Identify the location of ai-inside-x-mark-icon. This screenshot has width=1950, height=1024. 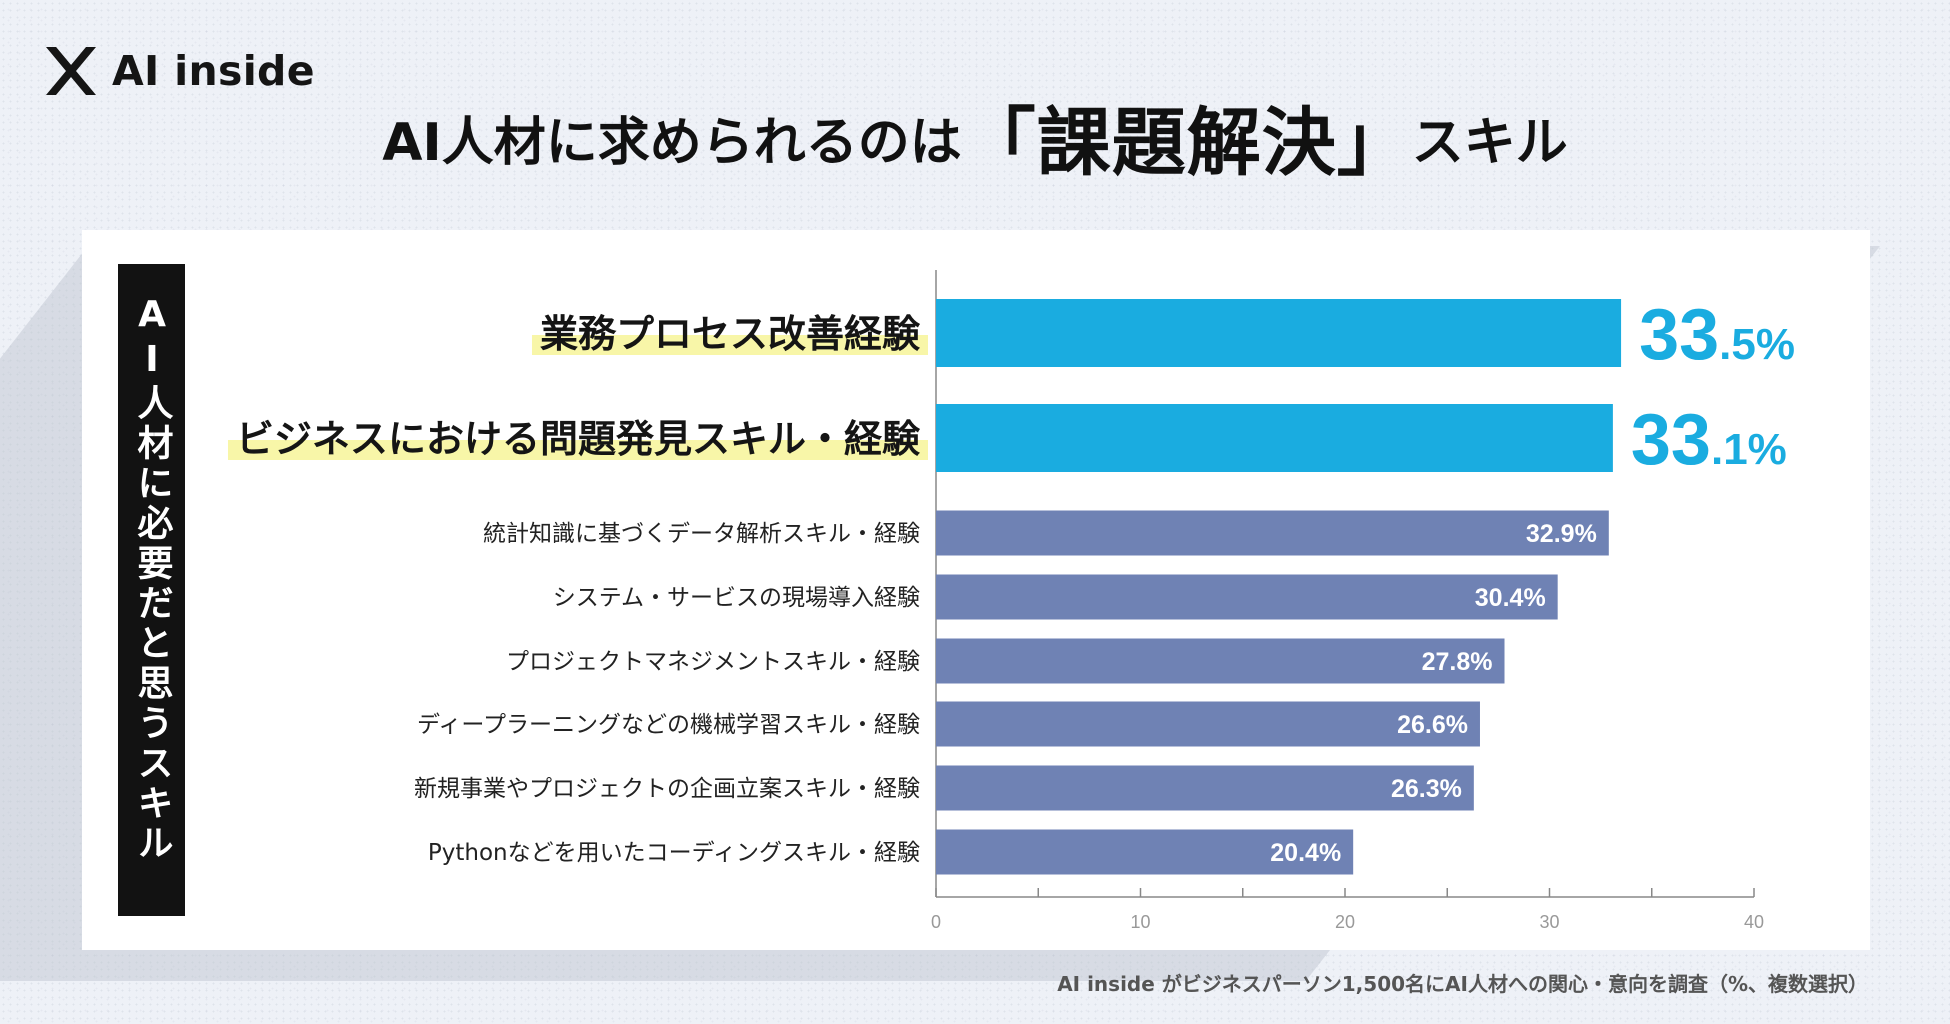
(71, 71).